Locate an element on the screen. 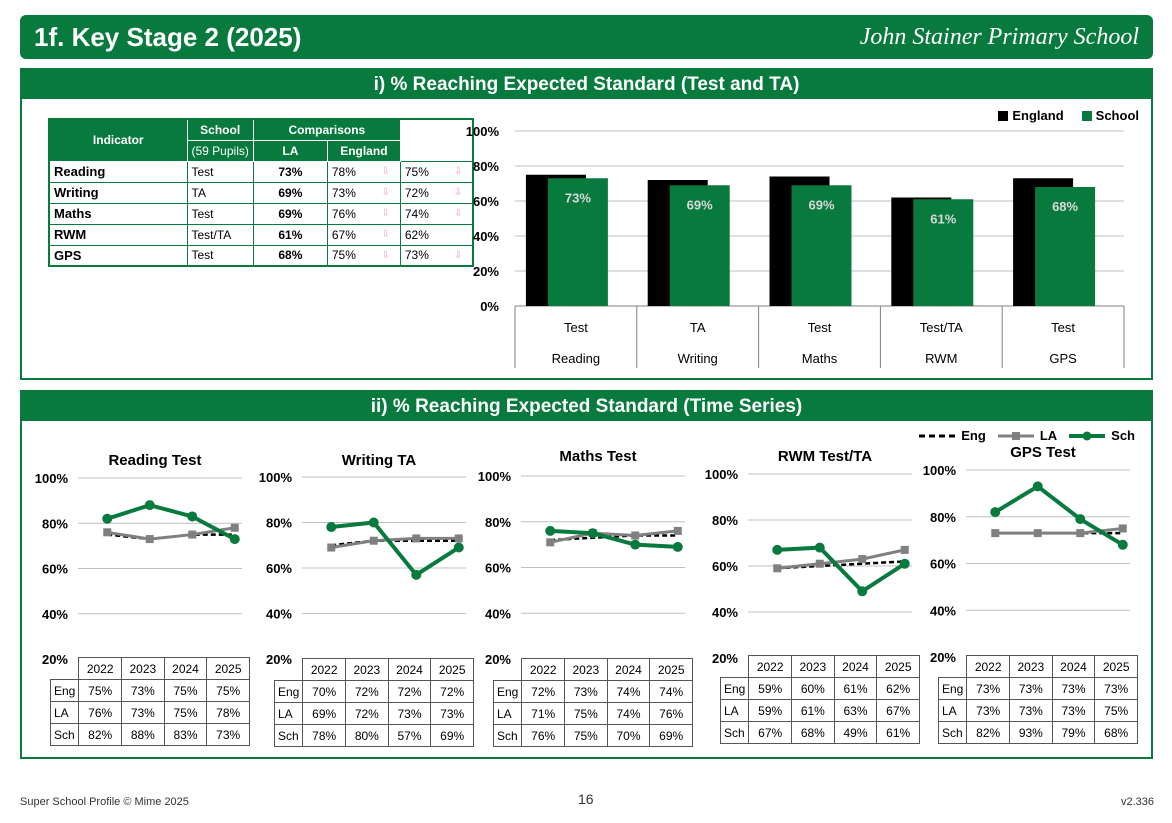  chart-title: GPS Test is located at coordinates (1043, 452).